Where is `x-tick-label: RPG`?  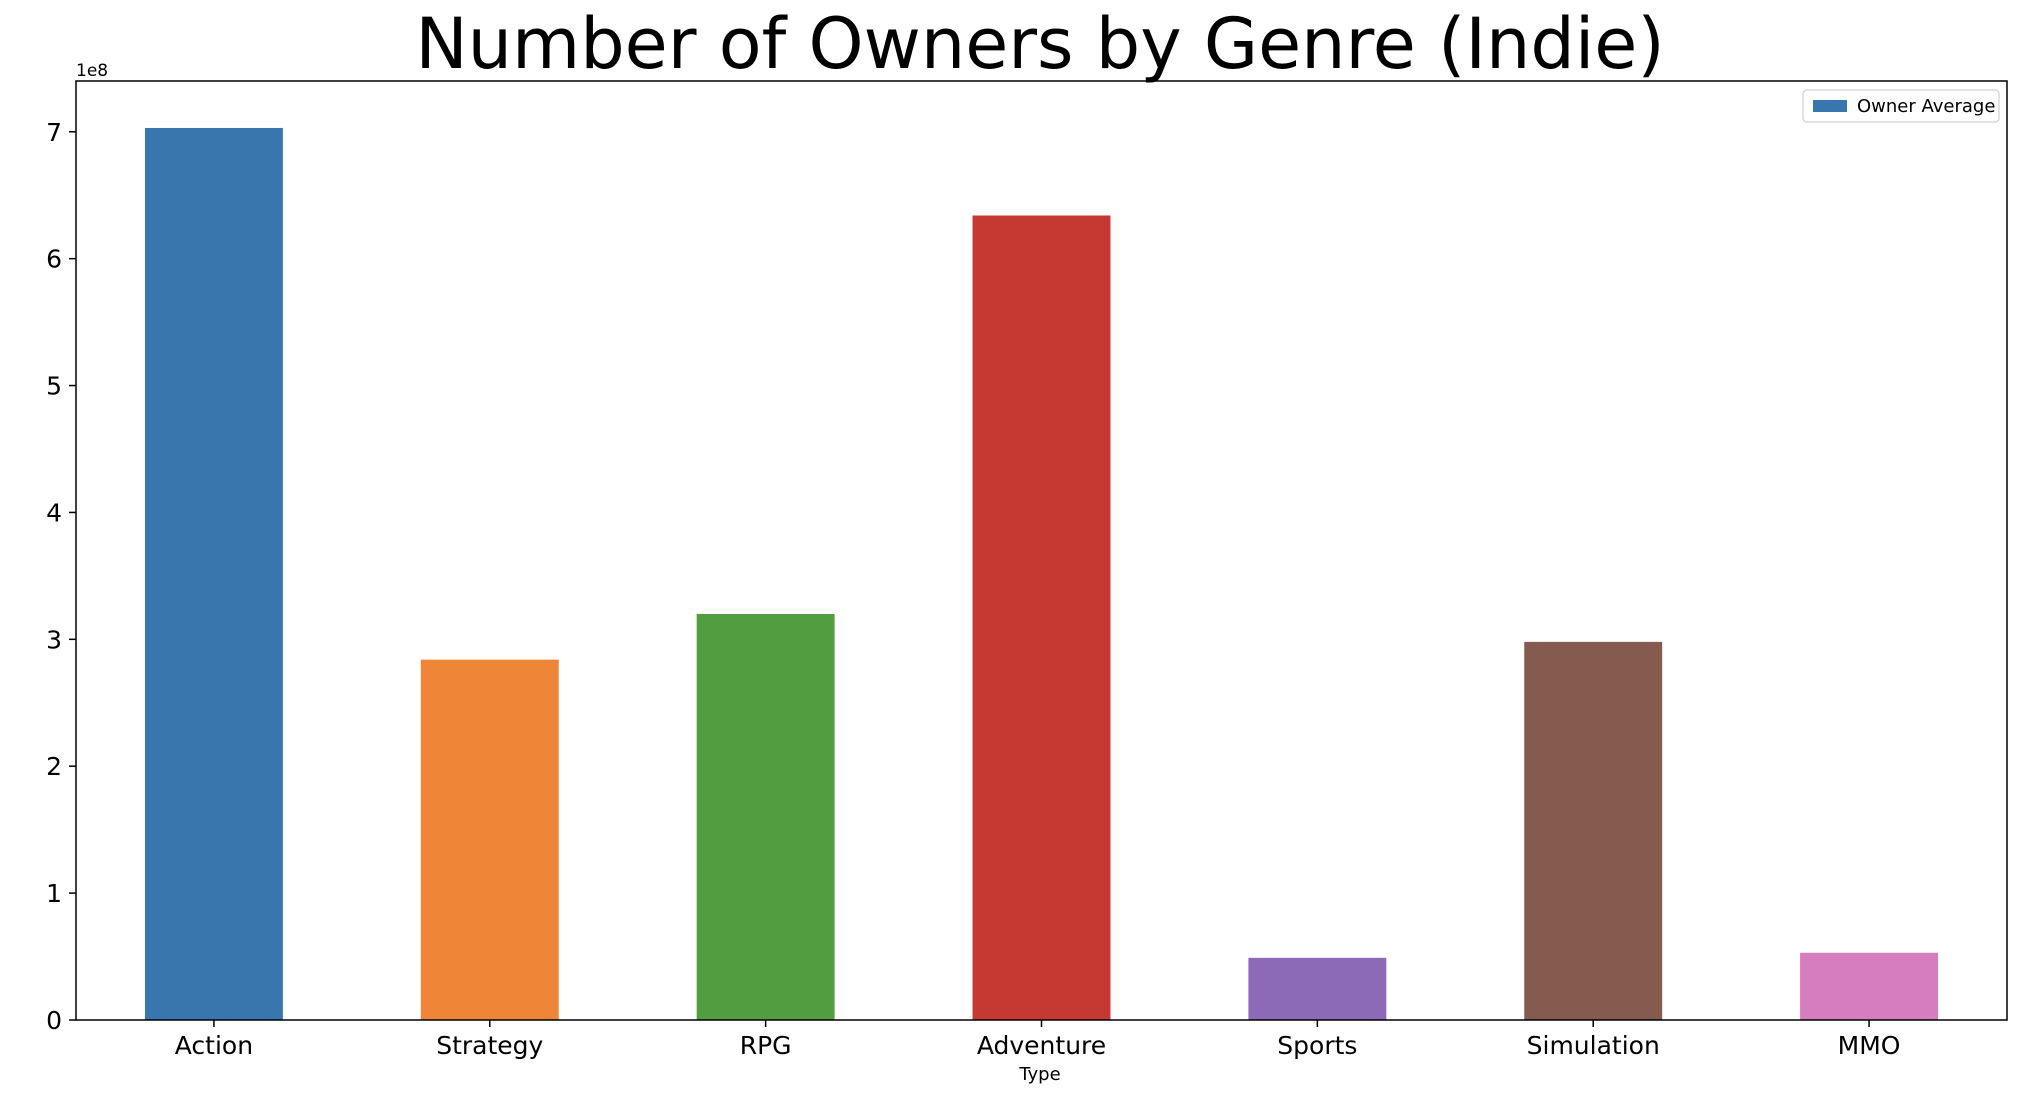 x-tick-label: RPG is located at coordinates (766, 1045).